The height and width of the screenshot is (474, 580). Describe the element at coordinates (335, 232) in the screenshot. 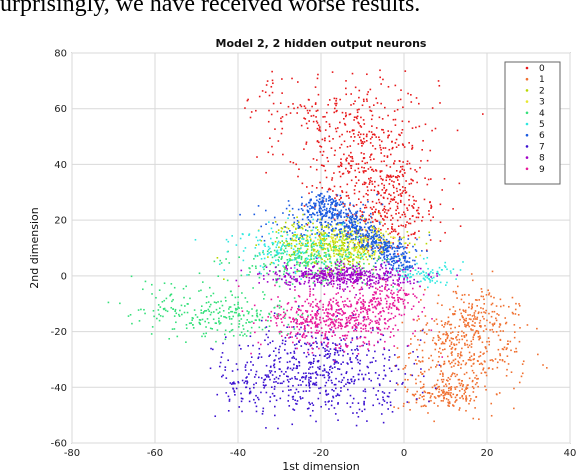

I see `series-6-points` at that location.